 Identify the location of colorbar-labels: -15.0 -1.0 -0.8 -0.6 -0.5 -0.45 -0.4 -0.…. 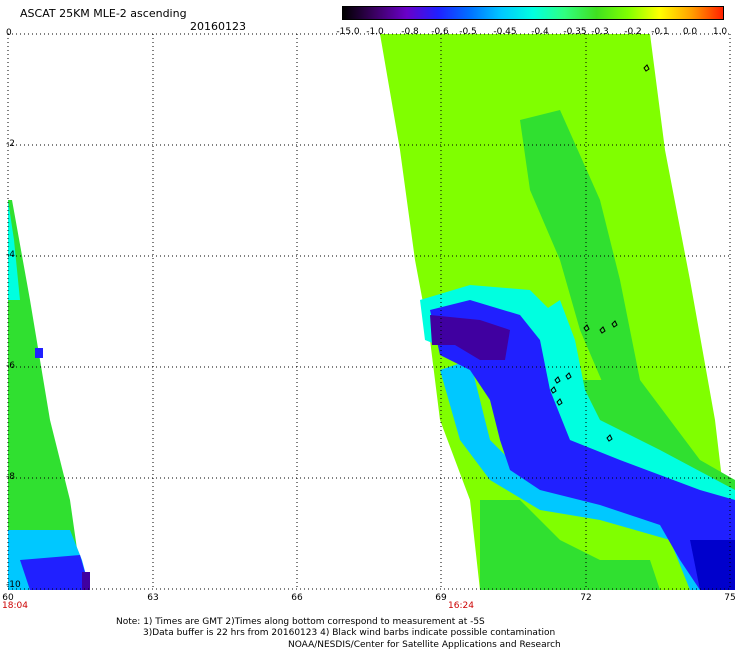
(530, 33).